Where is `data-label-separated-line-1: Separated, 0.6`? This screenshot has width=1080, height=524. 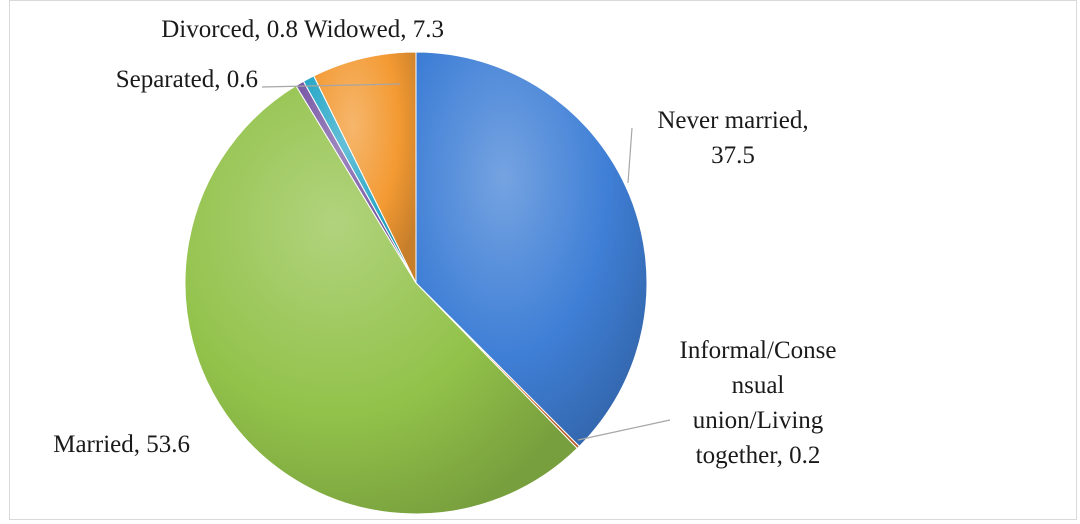
data-label-separated-line-1: Separated, 0.6 is located at coordinates (187, 79).